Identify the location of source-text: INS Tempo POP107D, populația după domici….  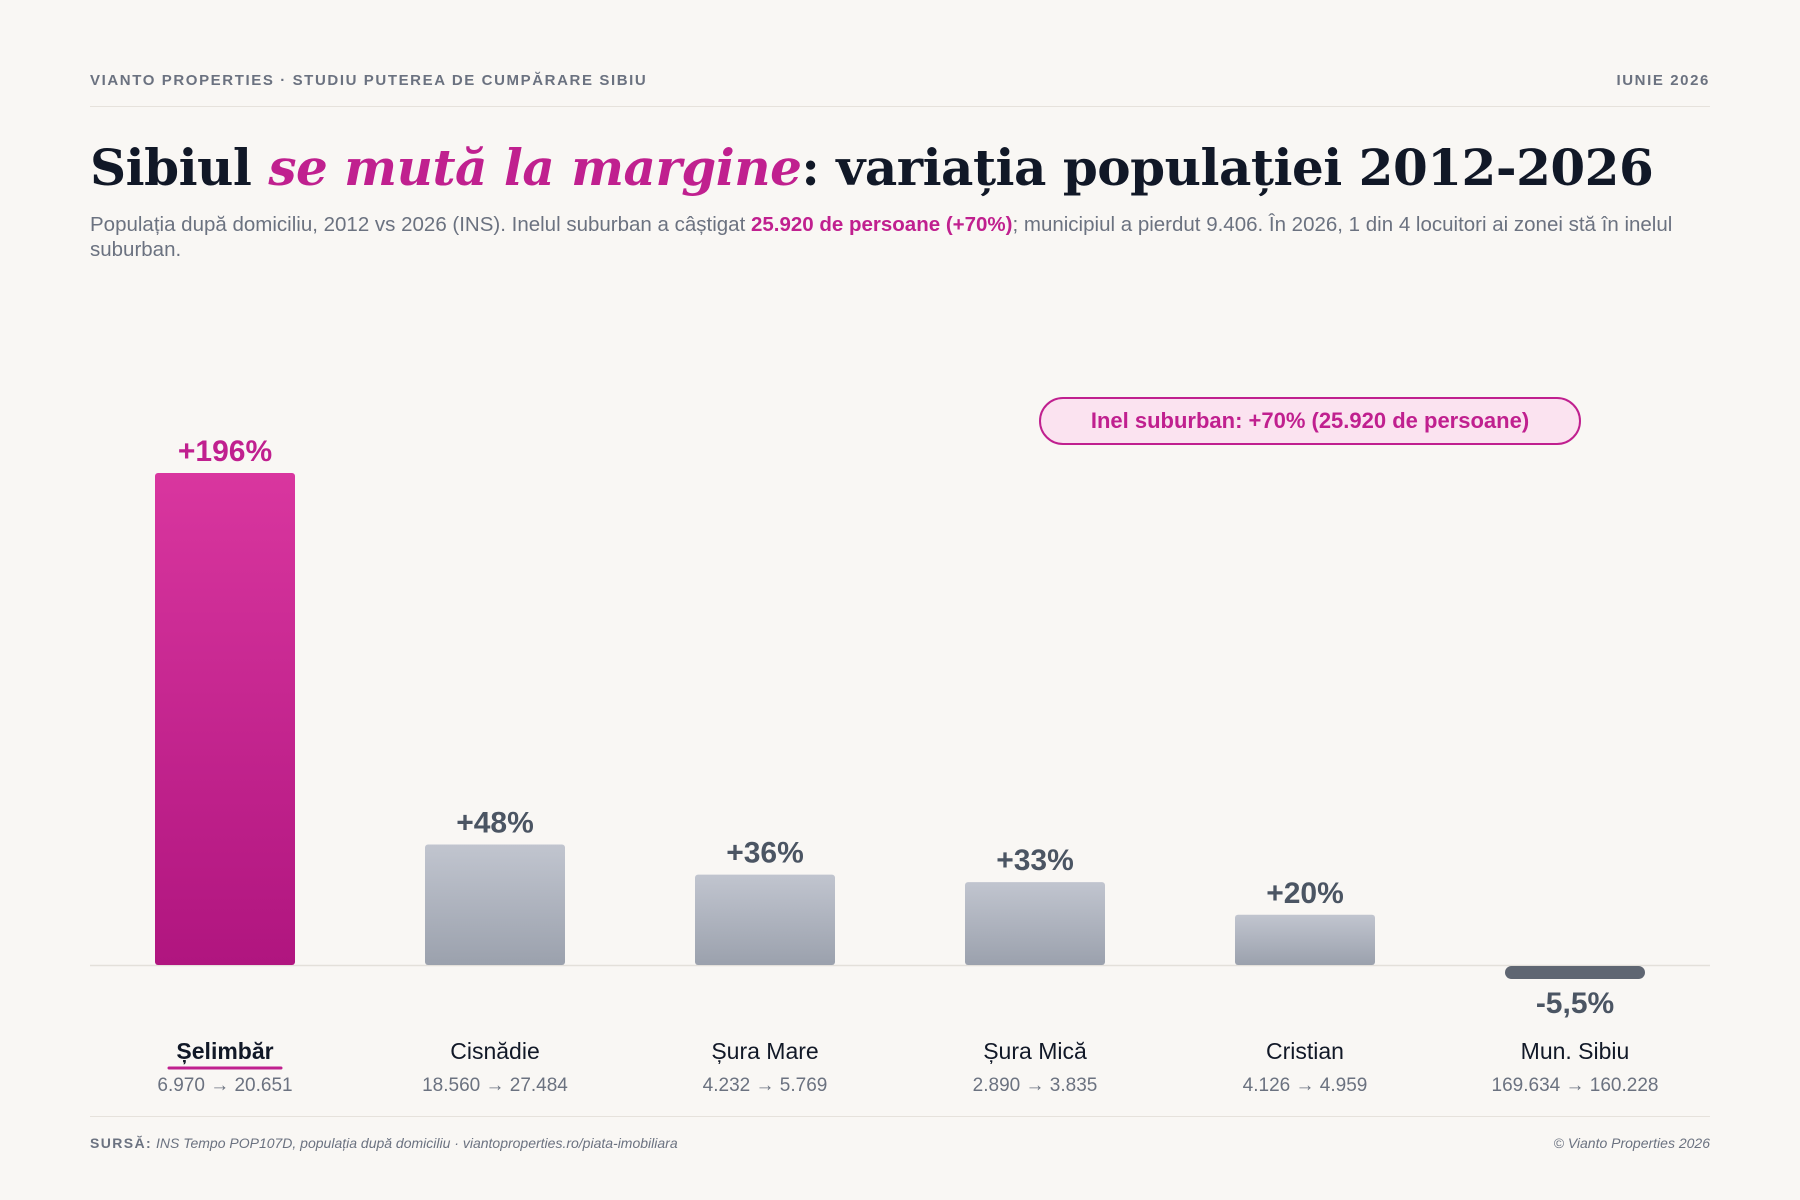
(415, 1143).